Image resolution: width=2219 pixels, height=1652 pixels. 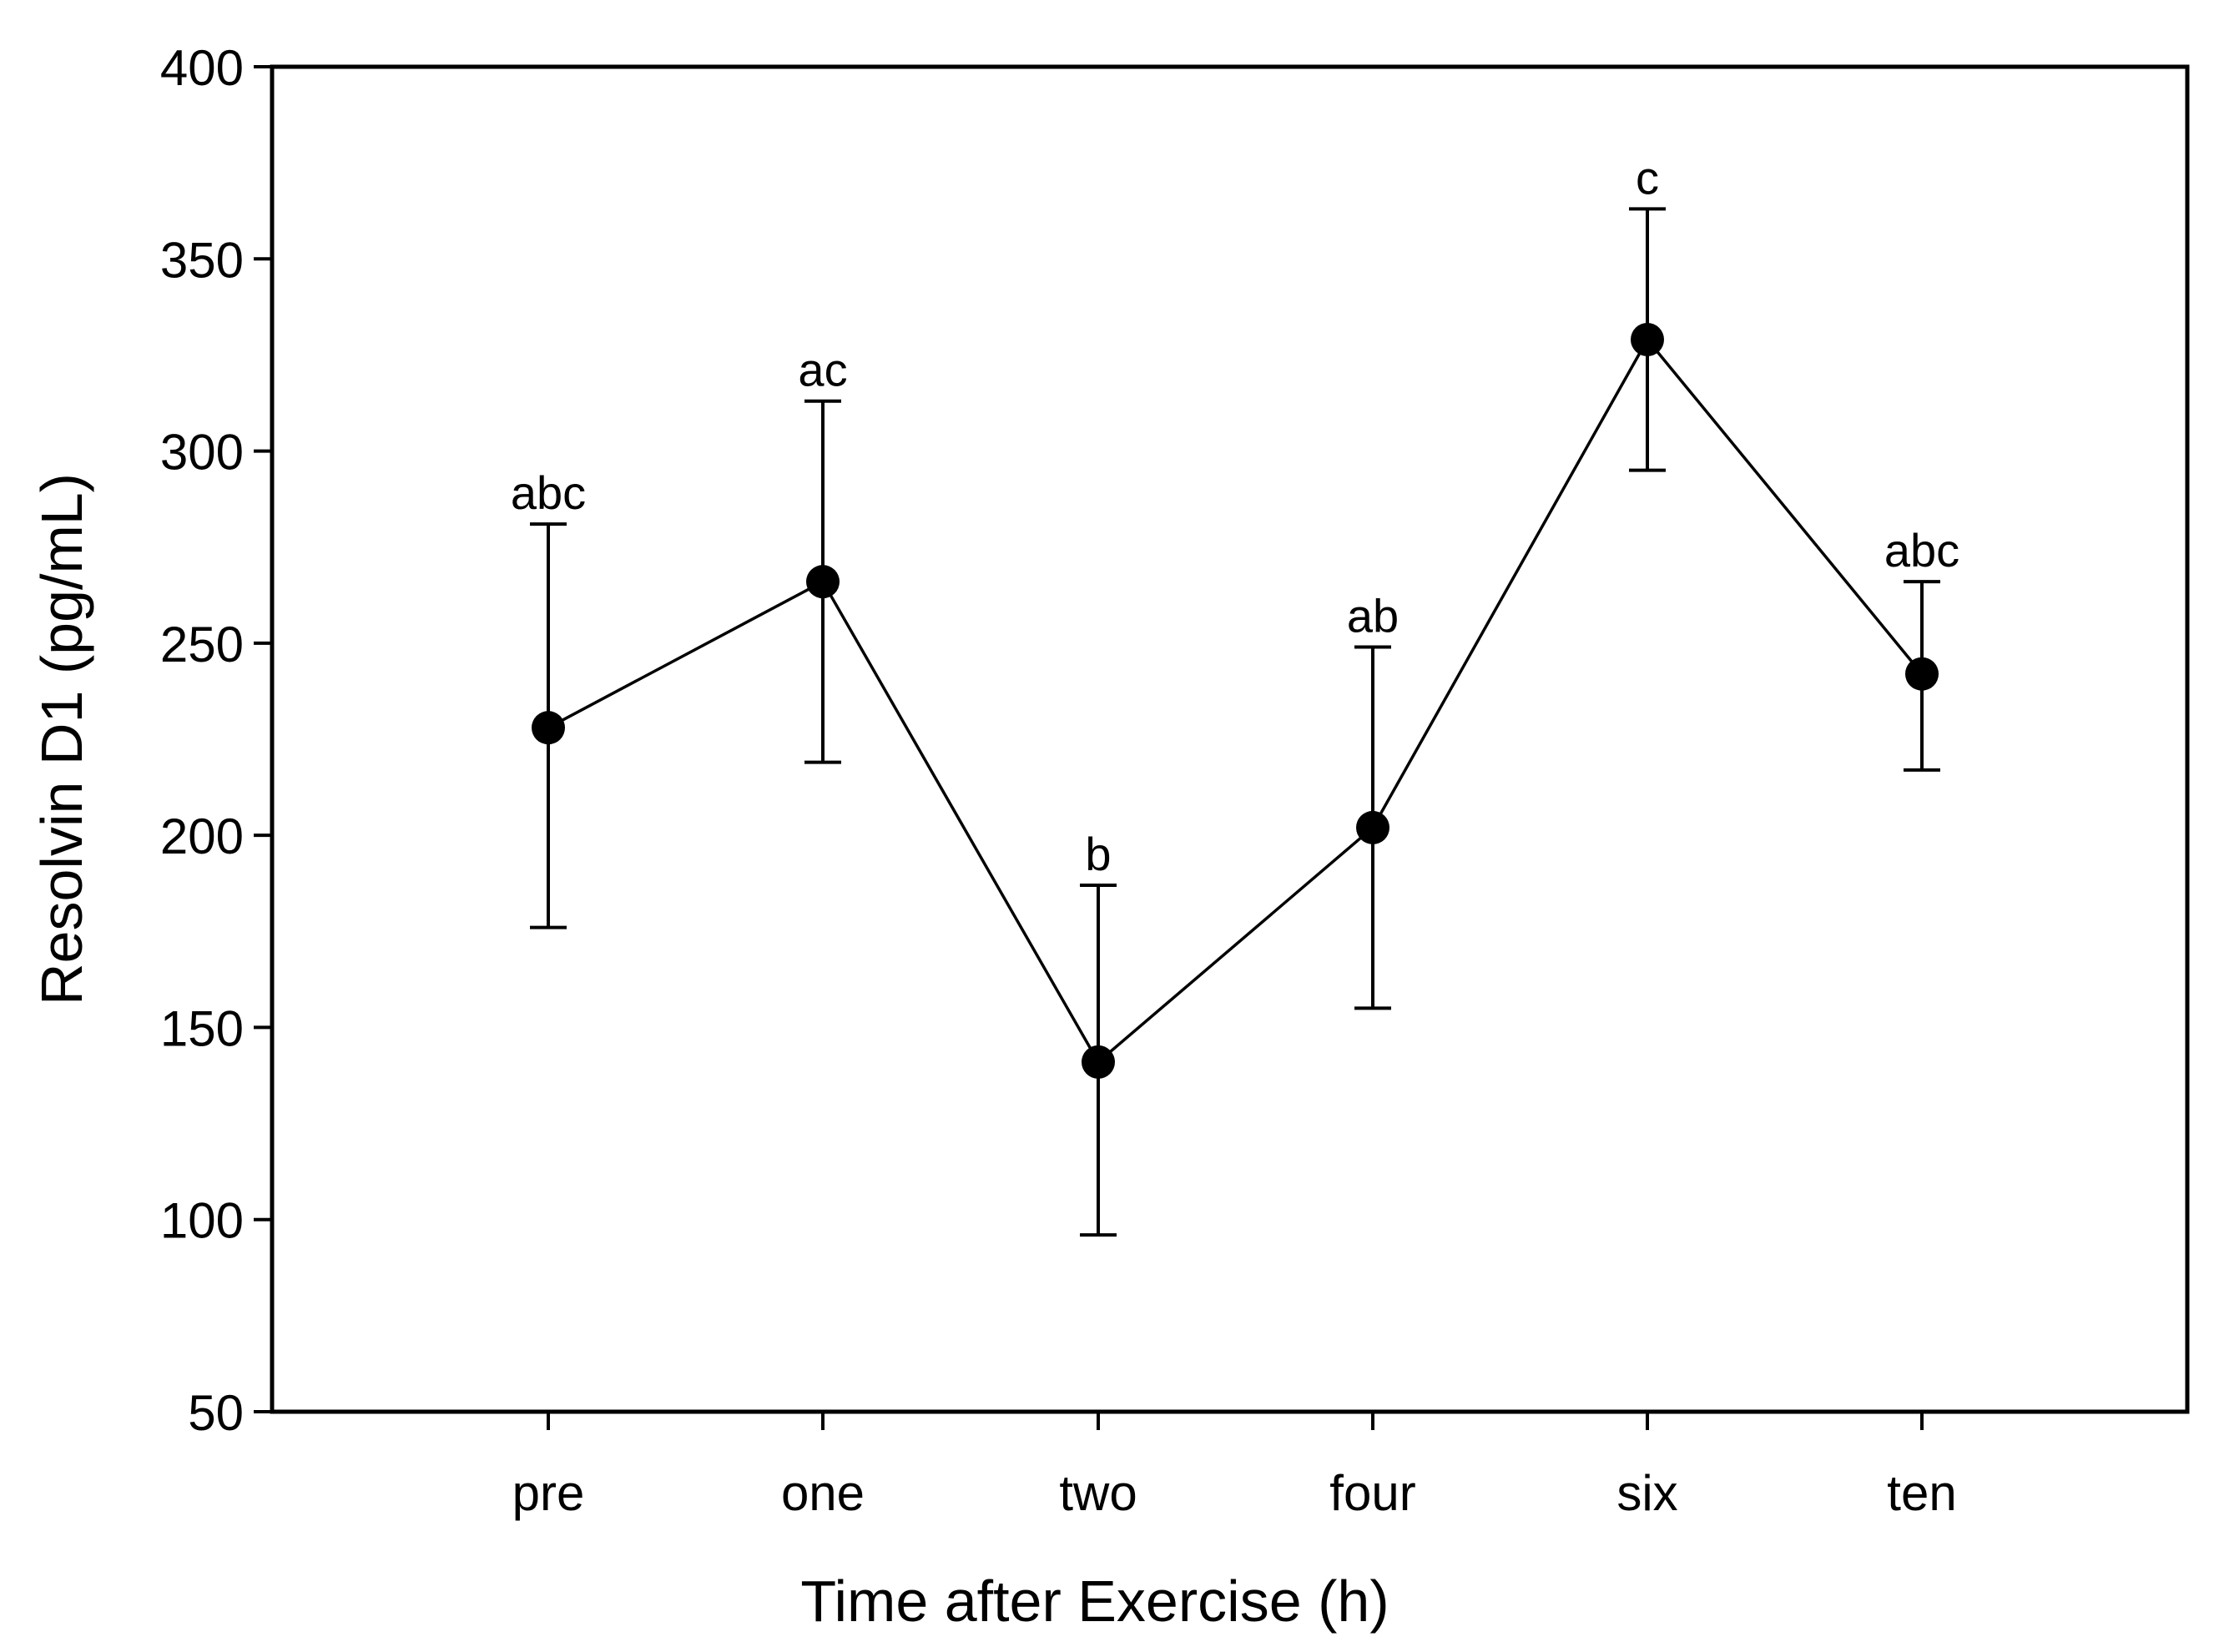 I want to click on y-tick-label: 400, so click(x=202, y=68).